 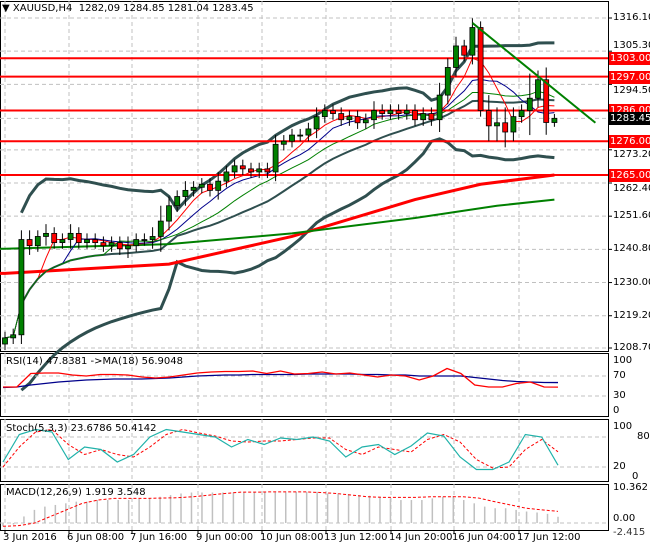 I want to click on y-tick-label: 0.00, so click(x=624, y=518).